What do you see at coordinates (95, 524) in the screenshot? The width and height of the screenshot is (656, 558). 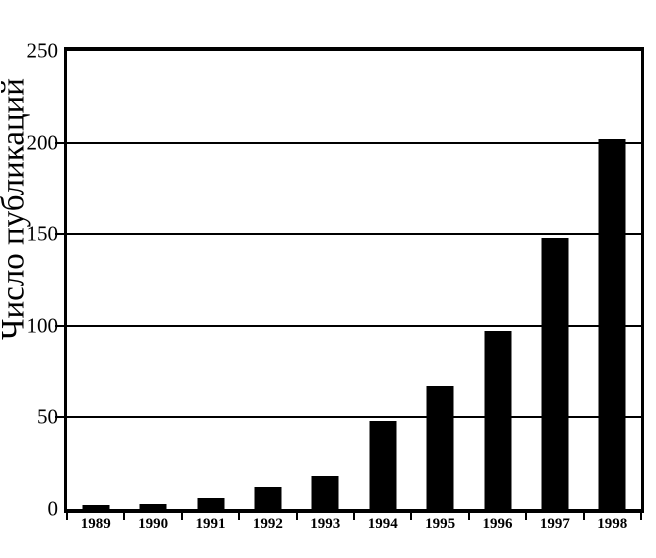 I see `x-tick-label-1989: 1989` at bounding box center [95, 524].